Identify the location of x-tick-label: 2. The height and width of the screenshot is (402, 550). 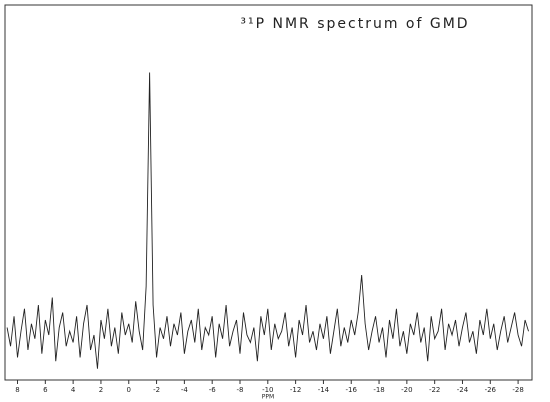
(101, 390).